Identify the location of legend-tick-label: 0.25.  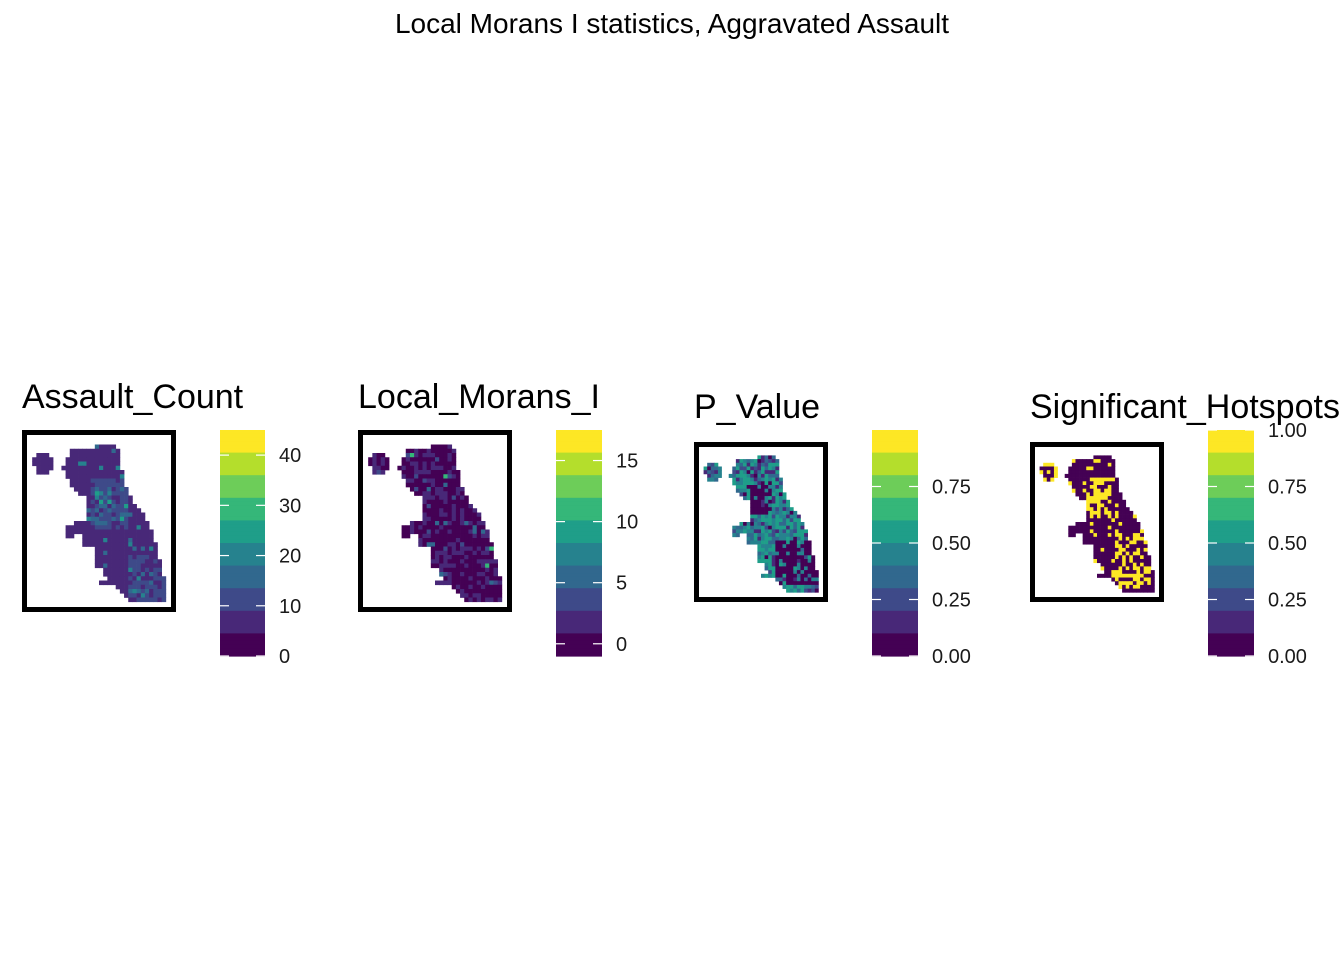
(951, 601).